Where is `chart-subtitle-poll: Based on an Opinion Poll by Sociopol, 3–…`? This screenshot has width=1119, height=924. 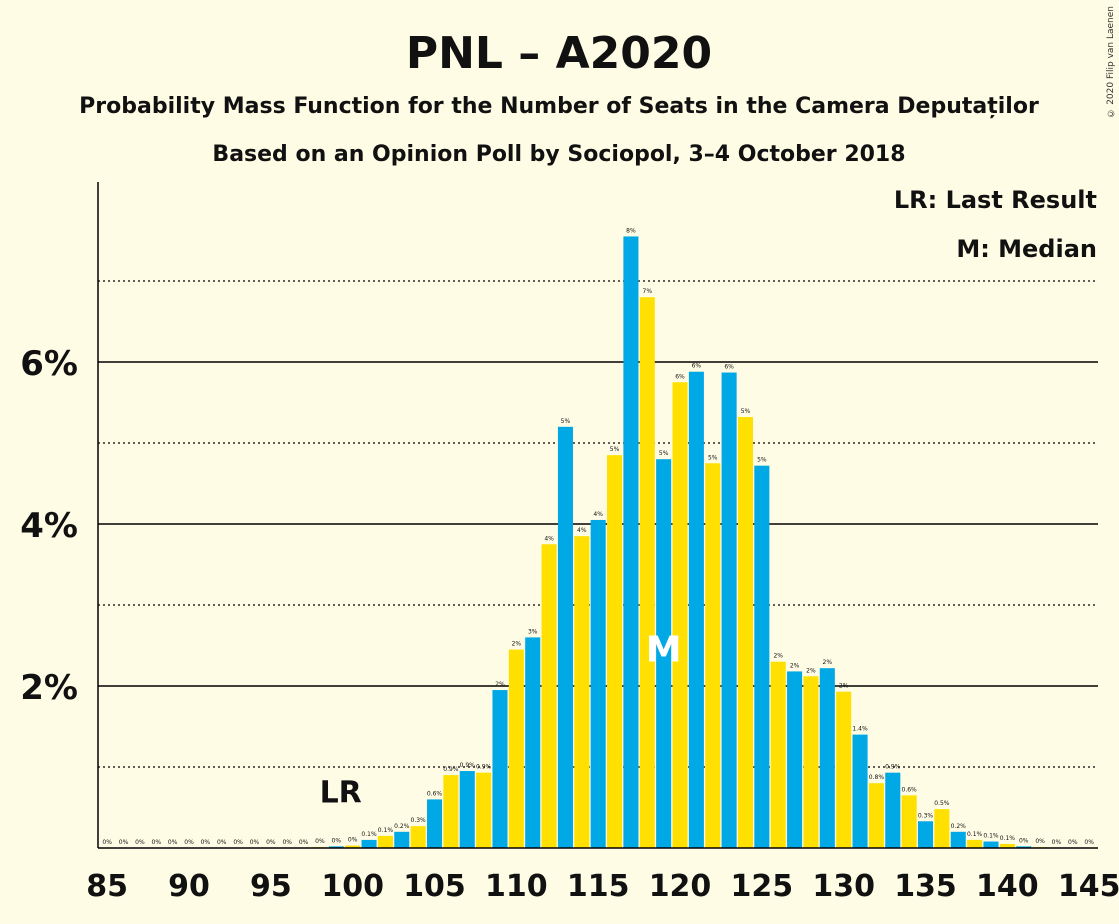 chart-subtitle-poll: Based on an Opinion Poll by Sociopol, 3–… is located at coordinates (558, 154).